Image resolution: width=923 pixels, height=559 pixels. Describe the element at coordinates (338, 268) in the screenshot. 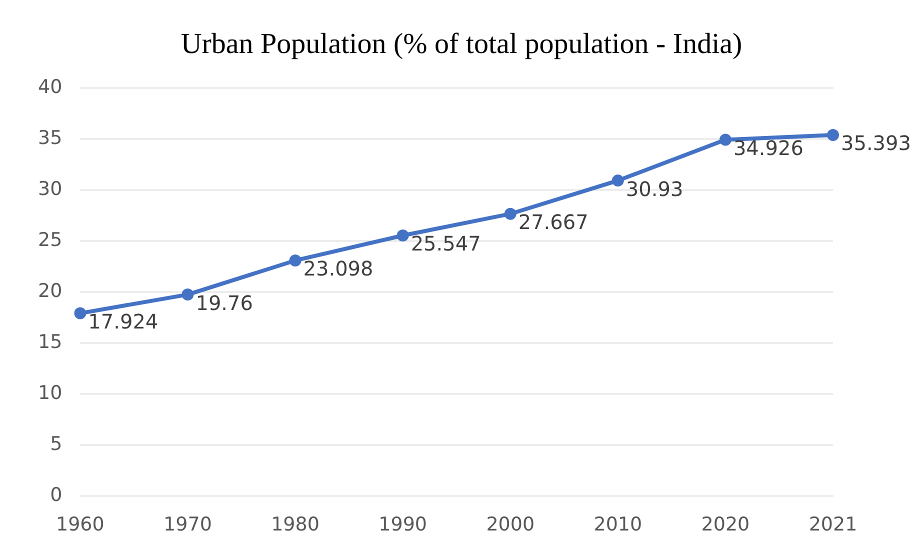

I see `data-label: 23.098` at that location.